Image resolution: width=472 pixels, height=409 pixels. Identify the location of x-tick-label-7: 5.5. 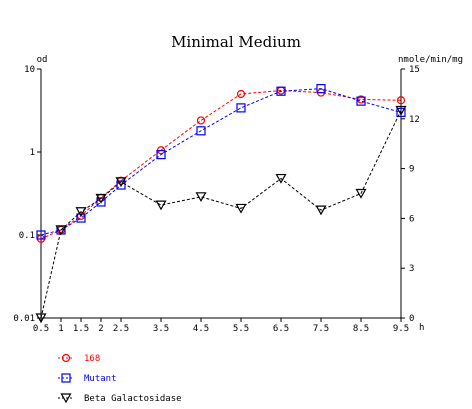
(241, 329).